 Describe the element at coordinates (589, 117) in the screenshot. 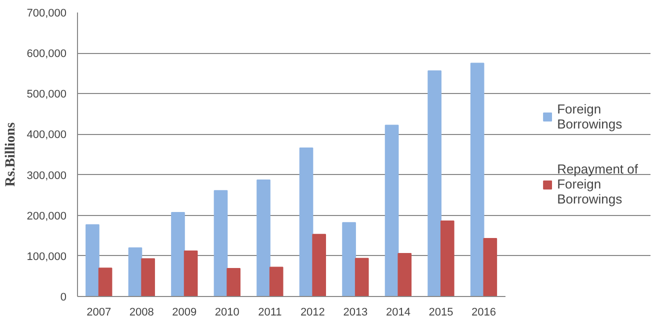

I see `legend-label: Foreign Borrowings` at that location.